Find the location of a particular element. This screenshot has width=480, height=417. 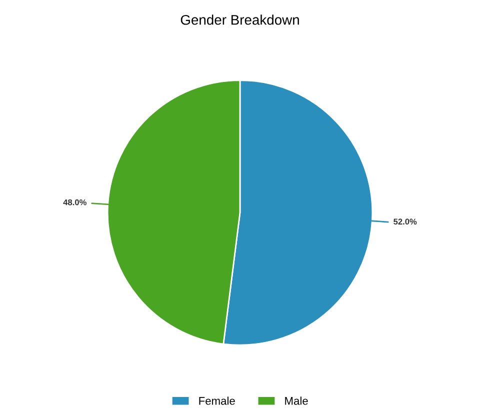

data-label: 52.0% is located at coordinates (405, 221).